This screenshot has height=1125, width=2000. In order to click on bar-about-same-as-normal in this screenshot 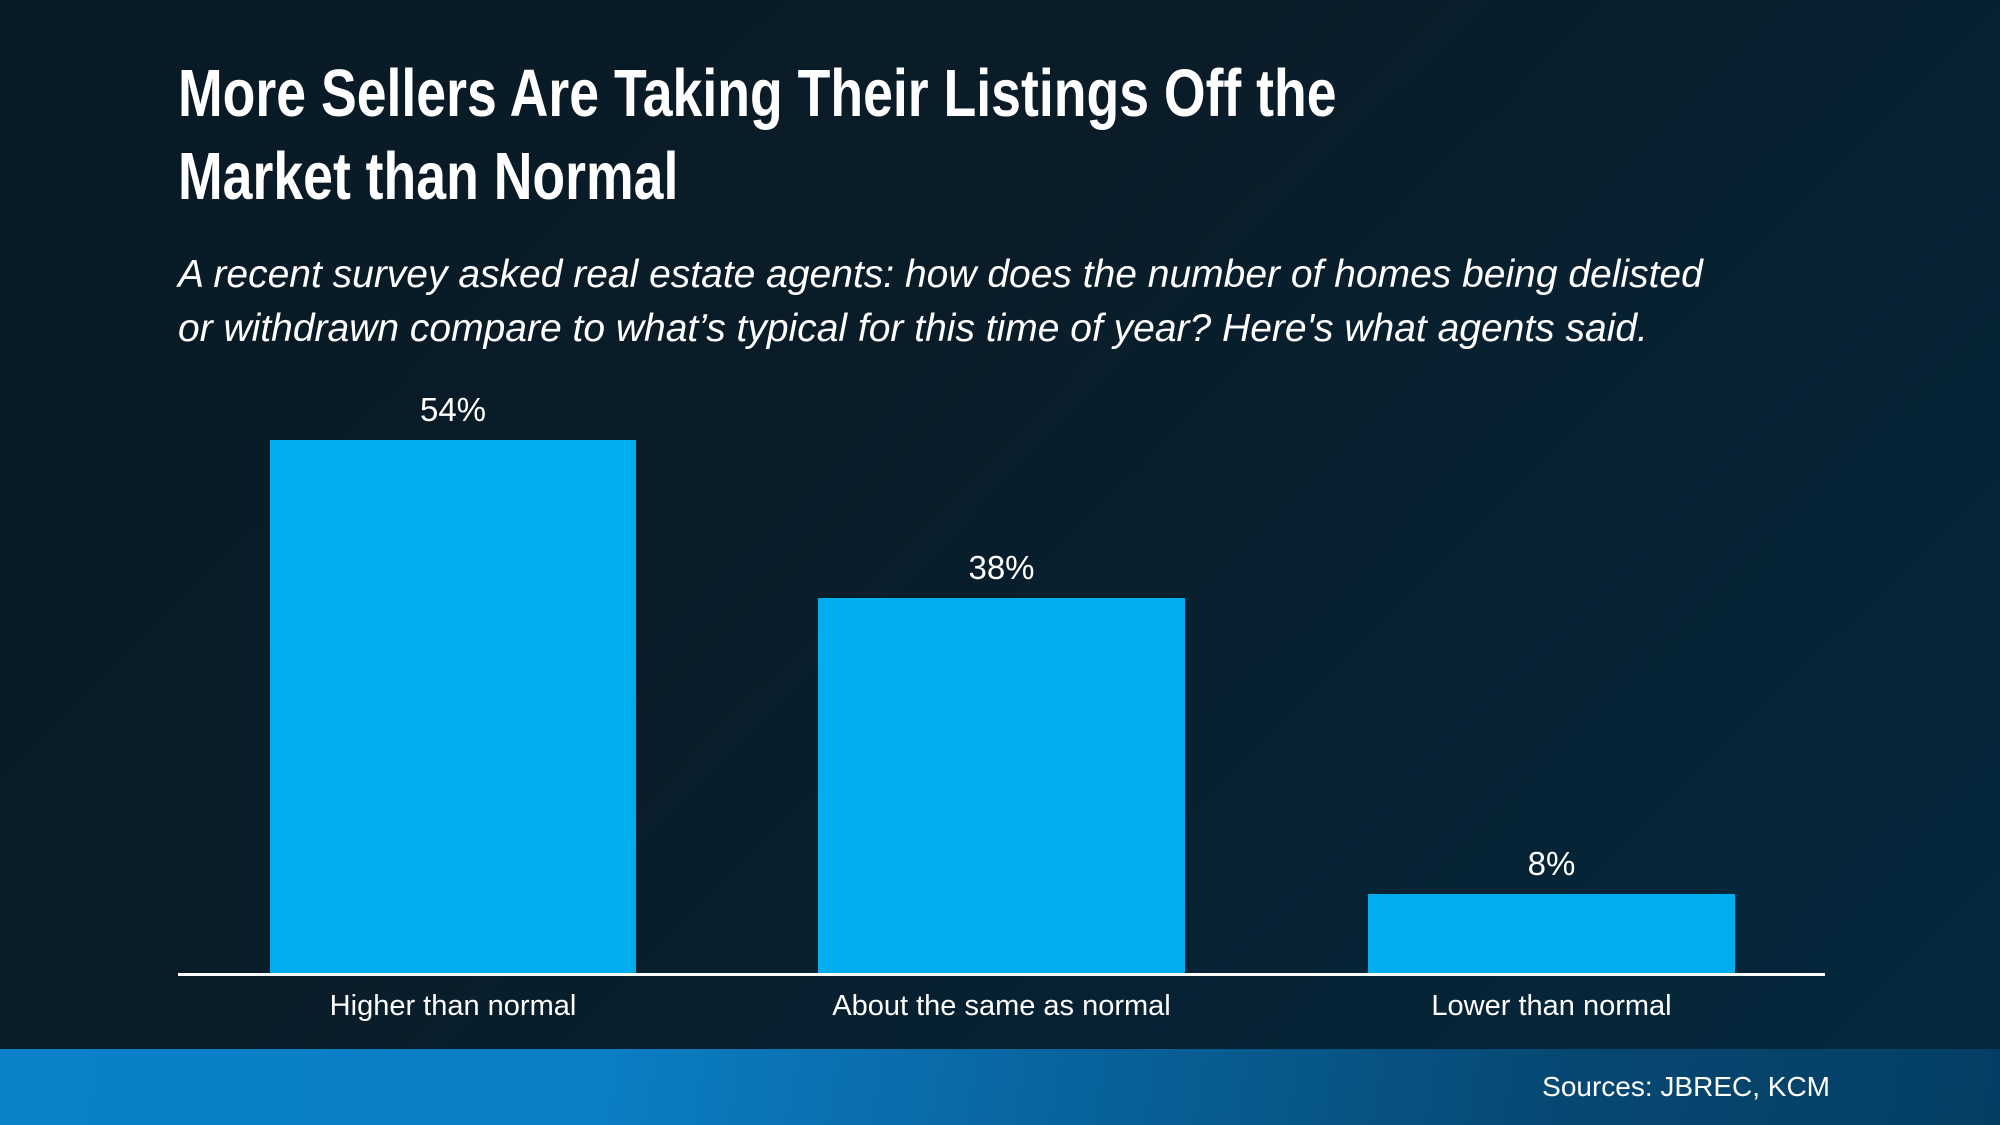, I will do `click(1001, 785)`.